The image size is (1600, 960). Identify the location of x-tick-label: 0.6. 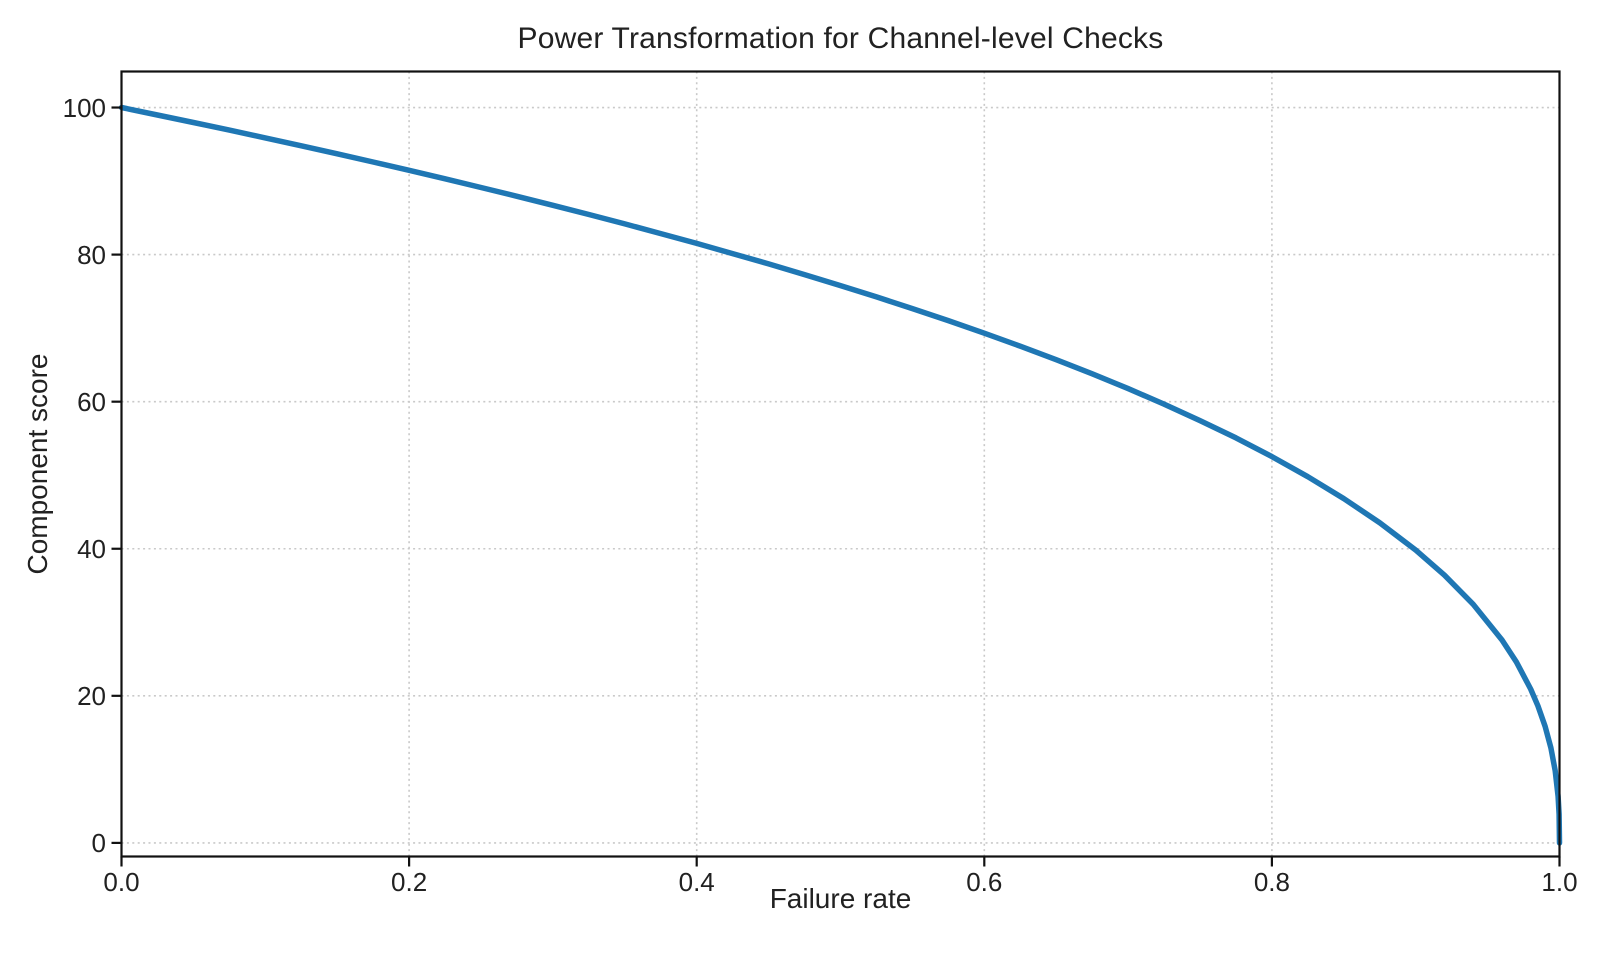
(984, 882).